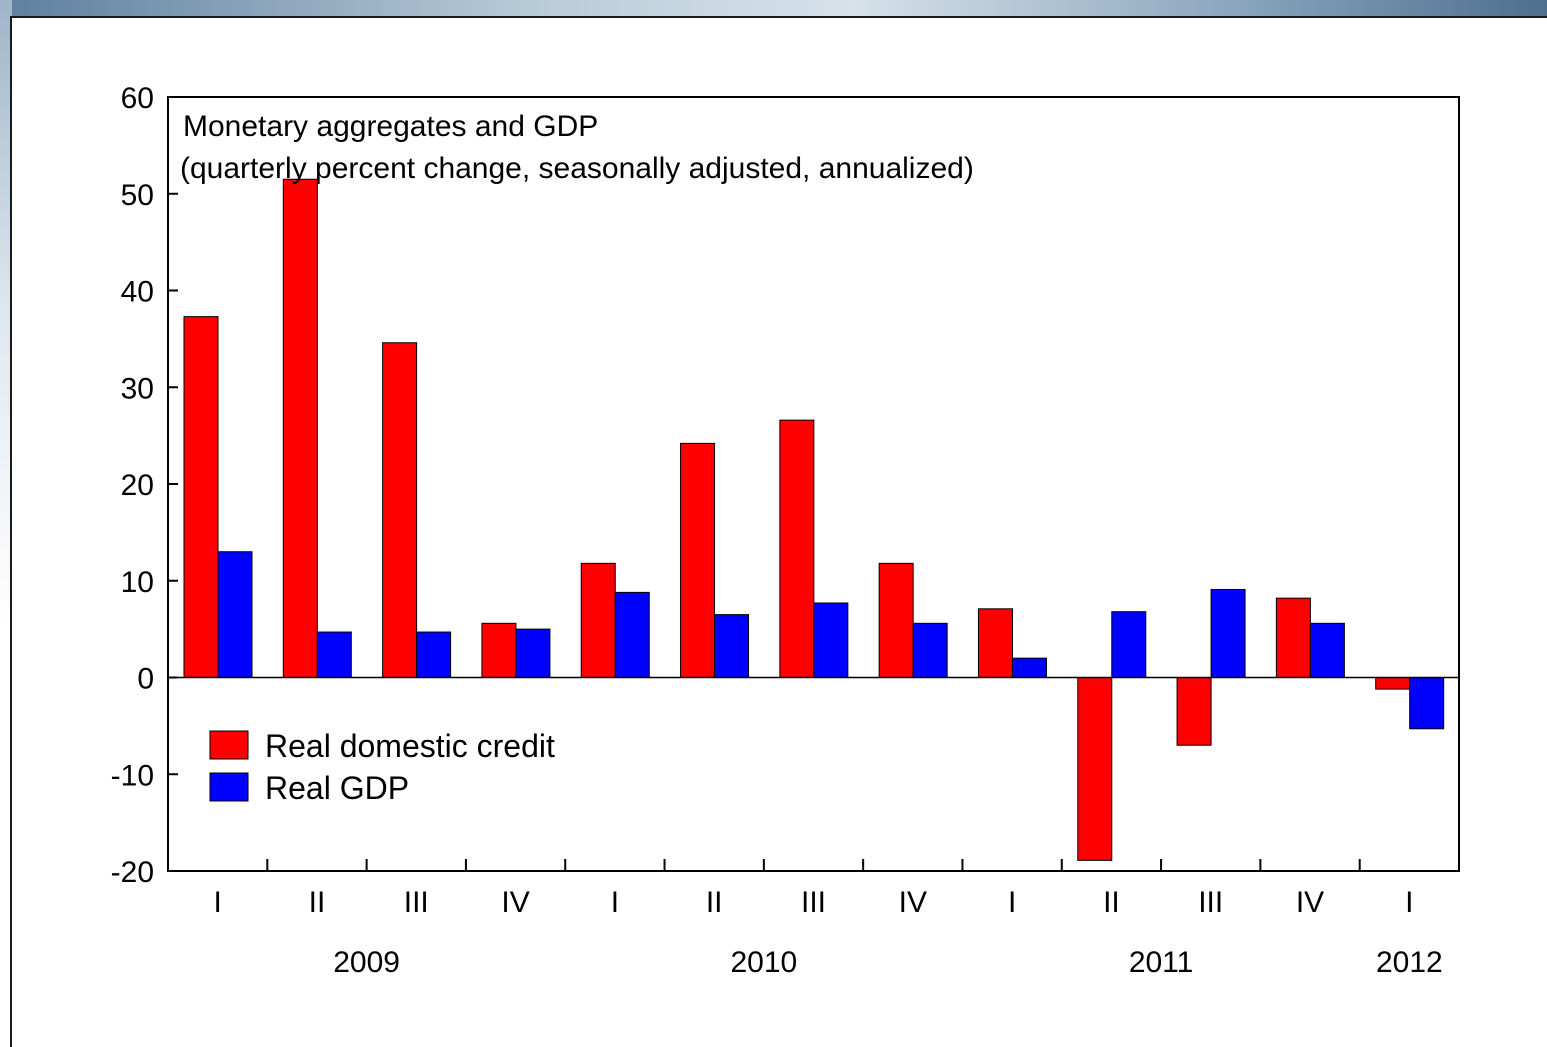 This screenshot has height=1047, width=1547. I want to click on year-label: 2009, so click(366, 962).